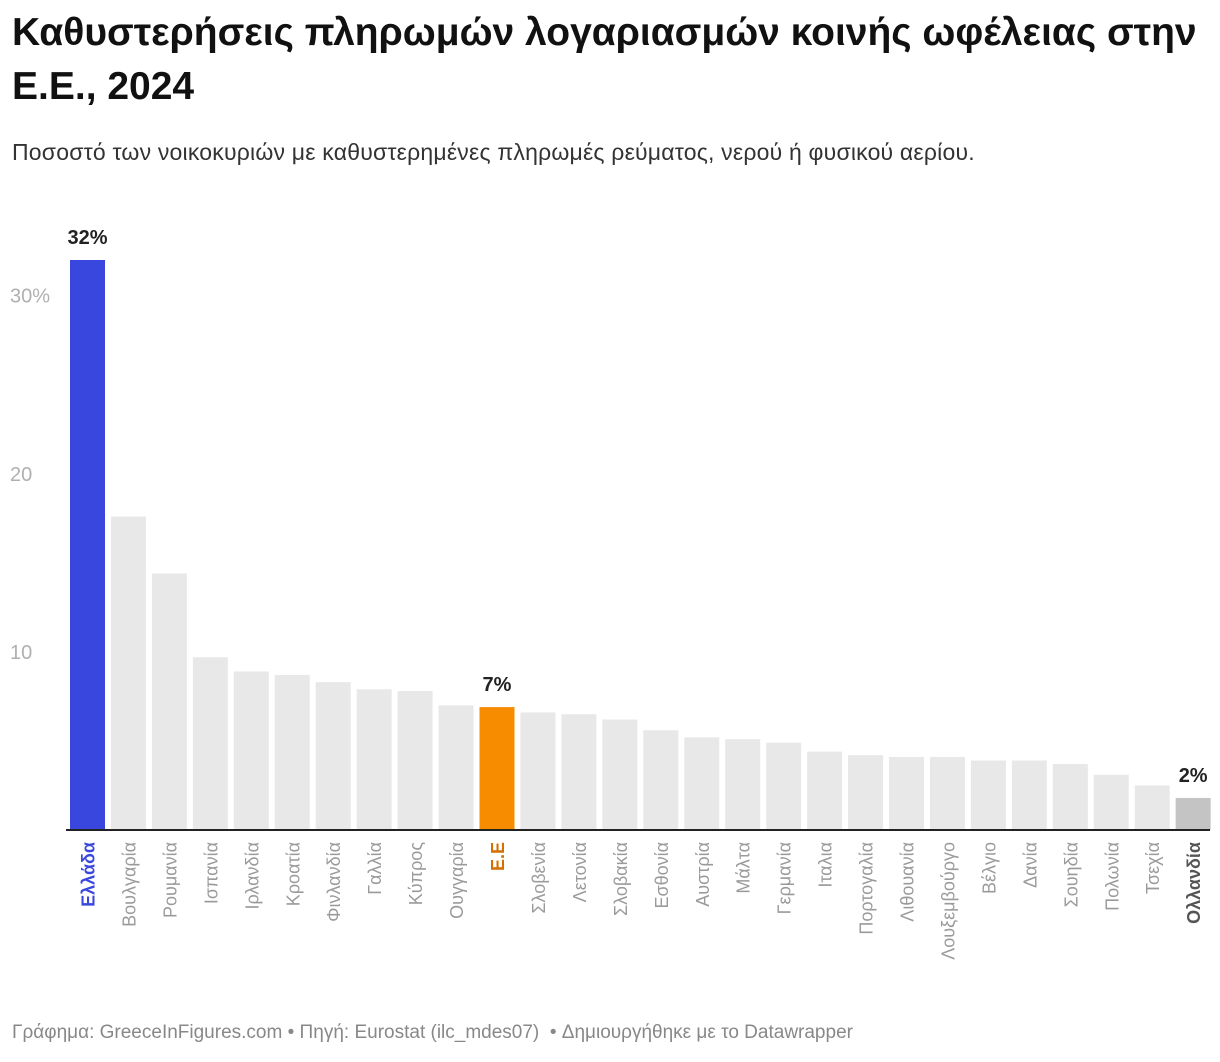  I want to click on y-tick-label: 20, so click(21, 475).